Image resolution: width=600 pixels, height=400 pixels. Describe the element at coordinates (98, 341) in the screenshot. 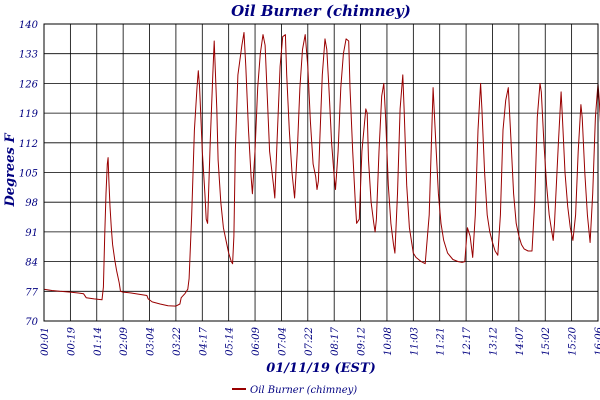

I see `x-tick-label: 01:14` at that location.